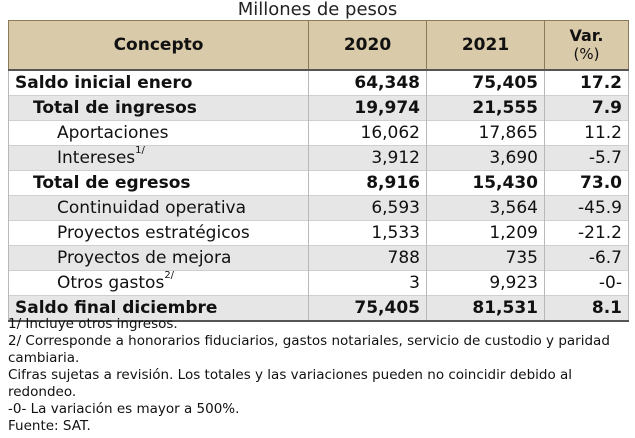  I want to click on row-label: Saldo inicial enero, so click(158, 82).